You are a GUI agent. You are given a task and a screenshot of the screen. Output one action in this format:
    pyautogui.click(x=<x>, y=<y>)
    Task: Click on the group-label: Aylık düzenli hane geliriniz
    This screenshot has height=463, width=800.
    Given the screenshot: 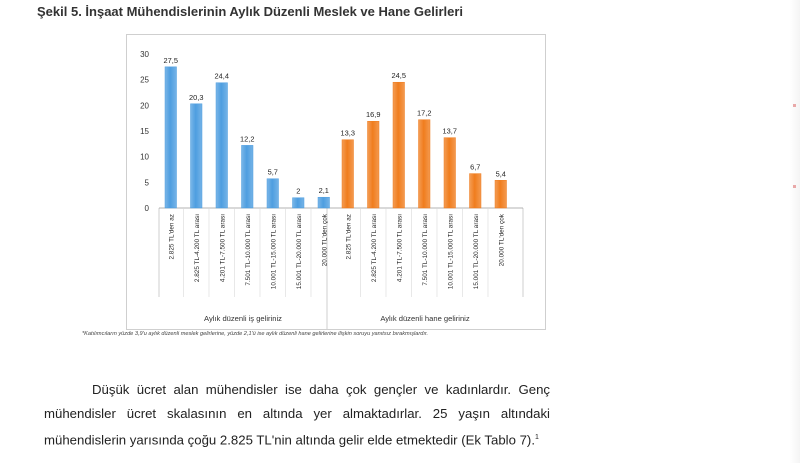 What is the action you would take?
    pyautogui.click(x=425, y=318)
    